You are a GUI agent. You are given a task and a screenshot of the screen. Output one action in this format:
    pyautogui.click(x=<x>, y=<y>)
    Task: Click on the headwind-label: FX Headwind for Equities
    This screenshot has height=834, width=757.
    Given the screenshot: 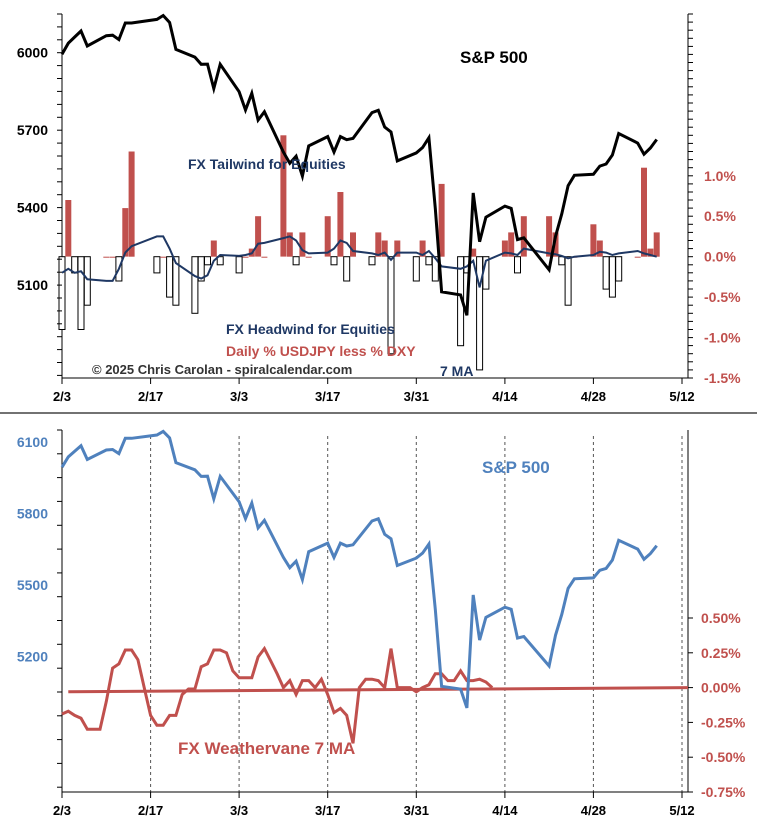 What is the action you would take?
    pyautogui.click(x=310, y=329)
    